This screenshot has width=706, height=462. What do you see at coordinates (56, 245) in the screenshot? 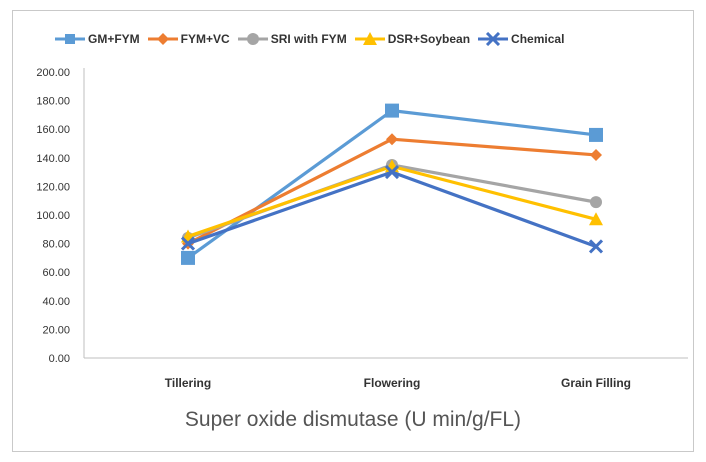
I see `y-tick-label: 80.00` at bounding box center [56, 245].